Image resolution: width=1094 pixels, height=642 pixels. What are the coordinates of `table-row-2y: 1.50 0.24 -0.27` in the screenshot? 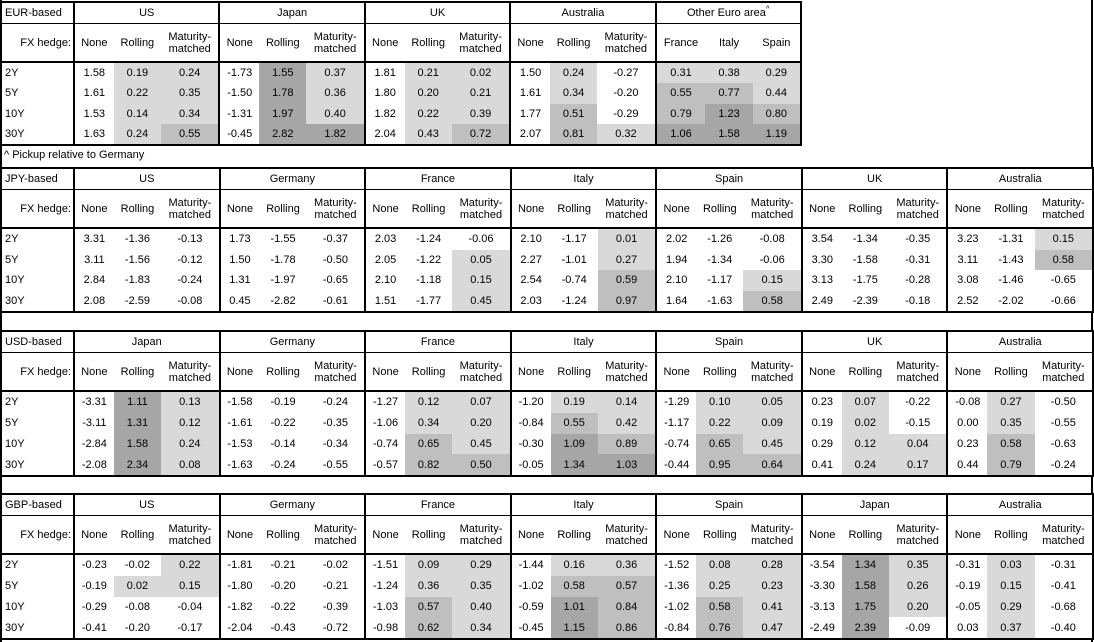 It's located at (583, 73).